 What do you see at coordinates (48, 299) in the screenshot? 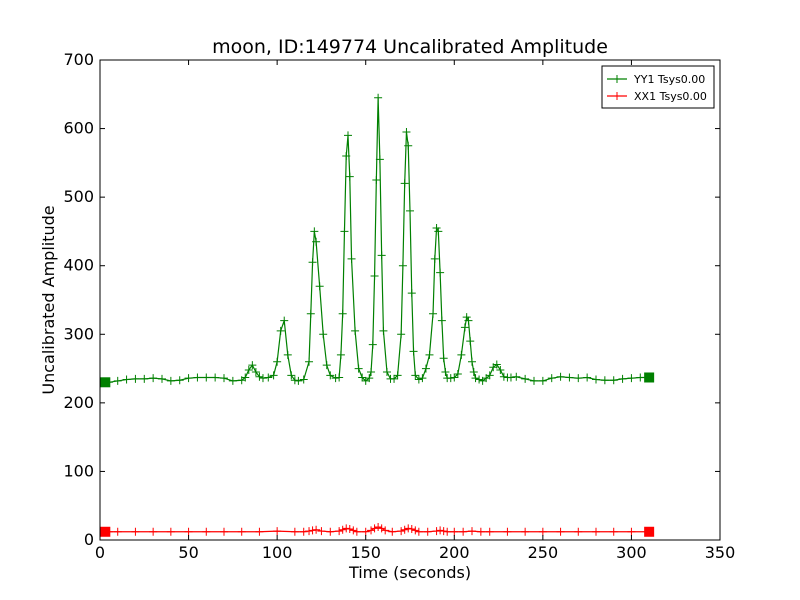
I see `y-axis-label: Uncalibrated Amplitude` at bounding box center [48, 299].